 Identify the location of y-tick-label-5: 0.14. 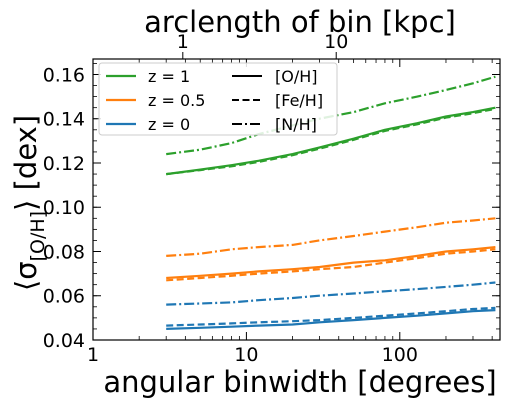
(64, 120).